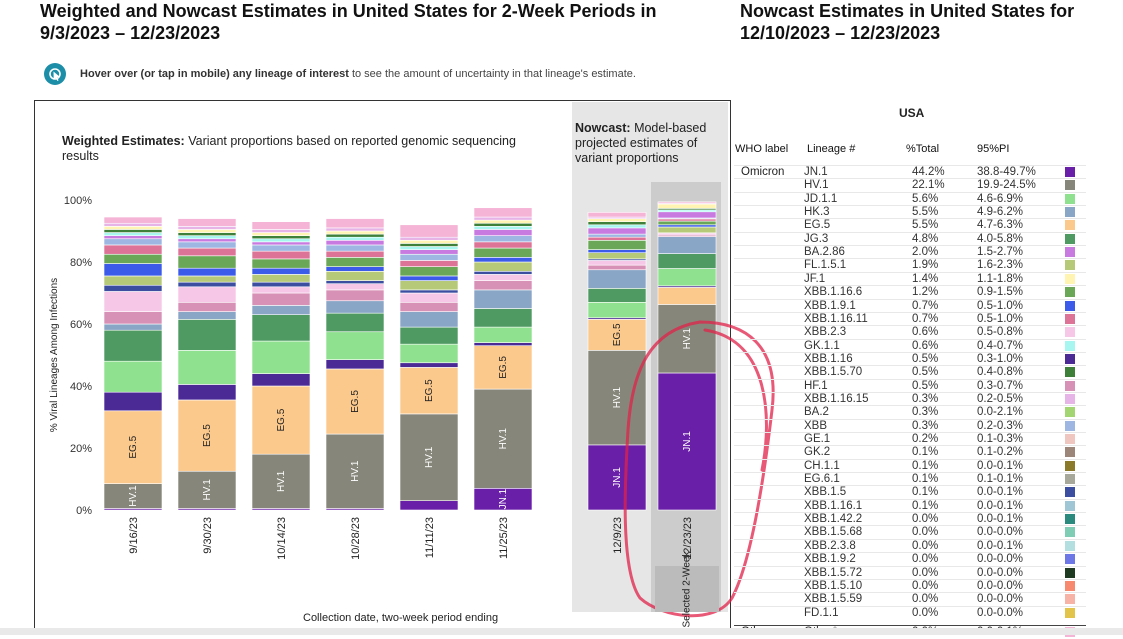 This screenshot has height=639, width=1123. What do you see at coordinates (504, 538) in the screenshot?
I see `x-tick-label: 11/25/23` at bounding box center [504, 538].